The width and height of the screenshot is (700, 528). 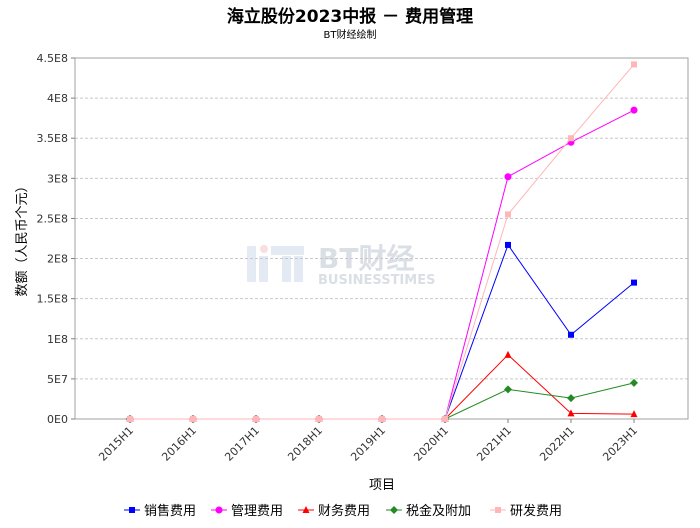 I want to click on x-tick-label: 2019H1, so click(x=368, y=444).